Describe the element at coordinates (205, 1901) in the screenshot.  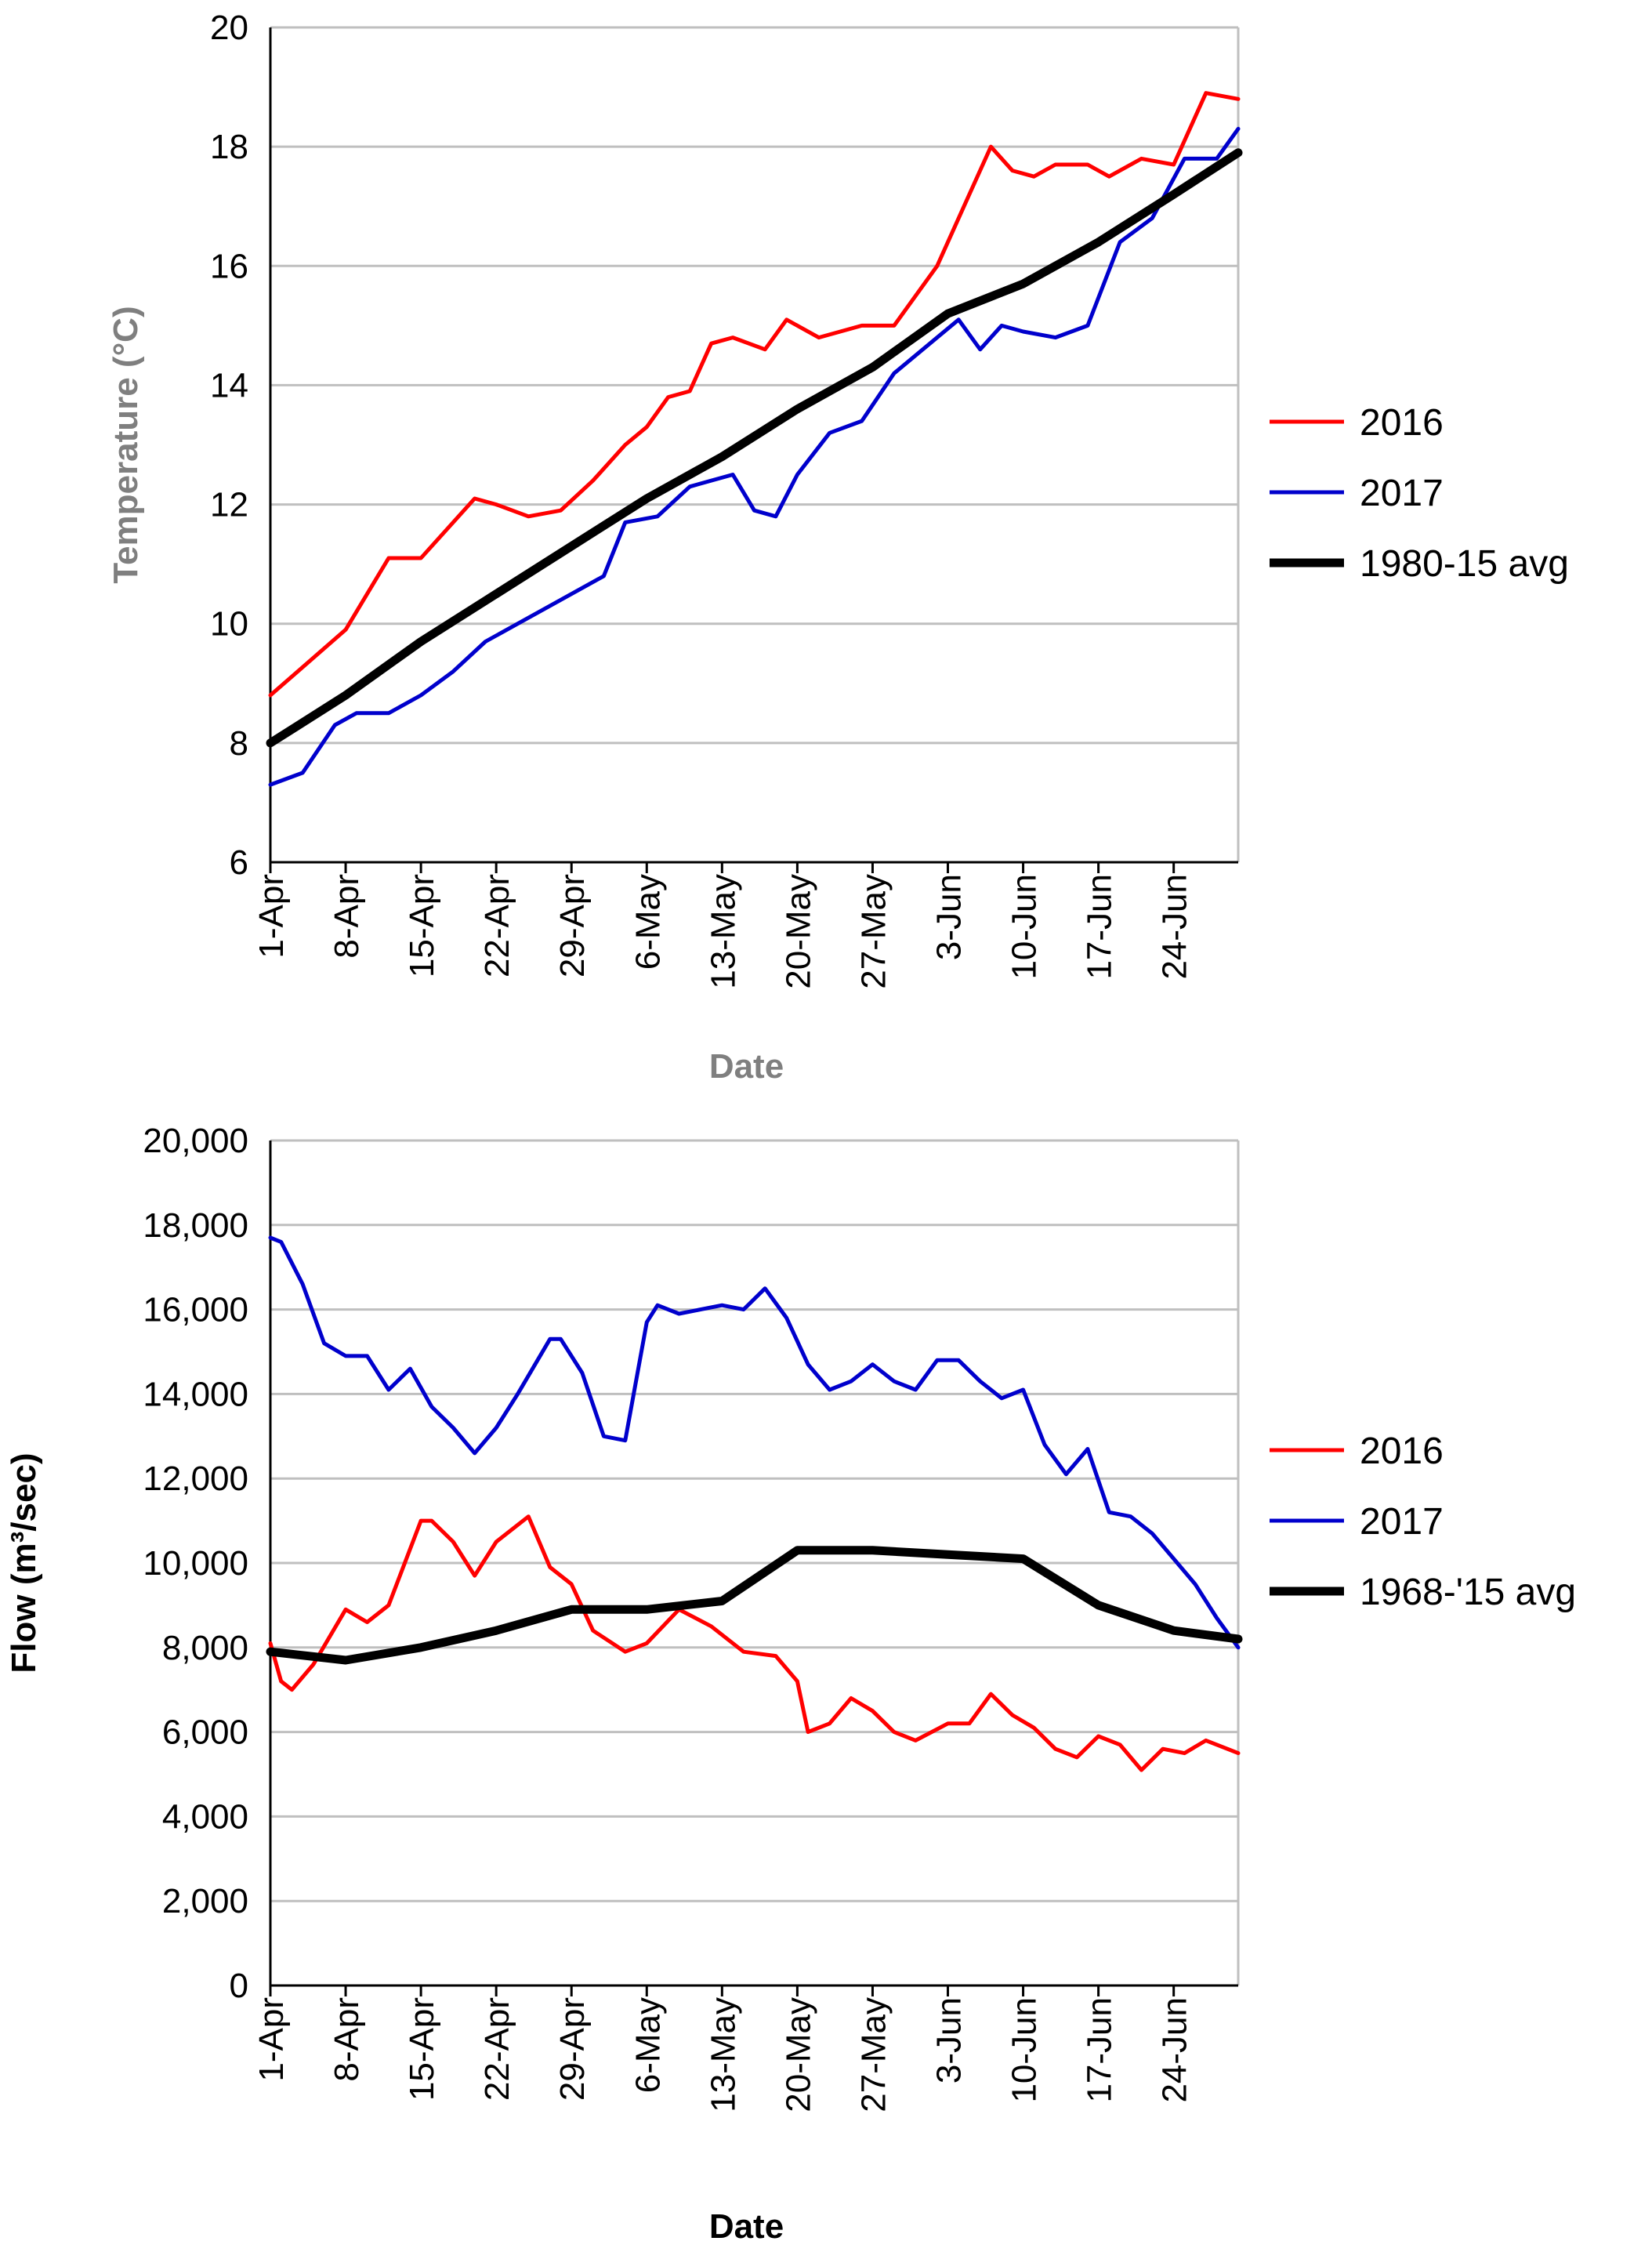
I see `y-tick-label: 2,000` at that location.